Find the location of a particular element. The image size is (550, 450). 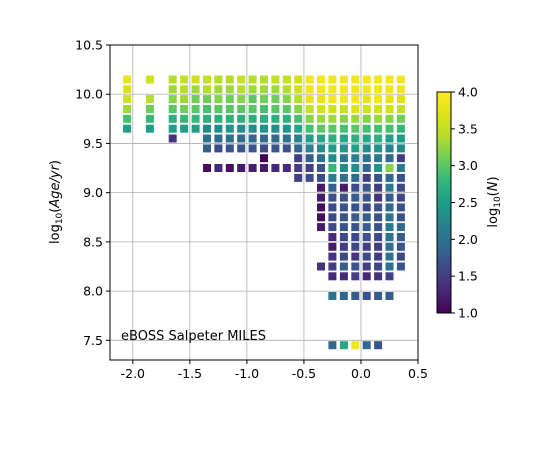

colorbar-tick-label: 3.5 is located at coordinates (468, 128).